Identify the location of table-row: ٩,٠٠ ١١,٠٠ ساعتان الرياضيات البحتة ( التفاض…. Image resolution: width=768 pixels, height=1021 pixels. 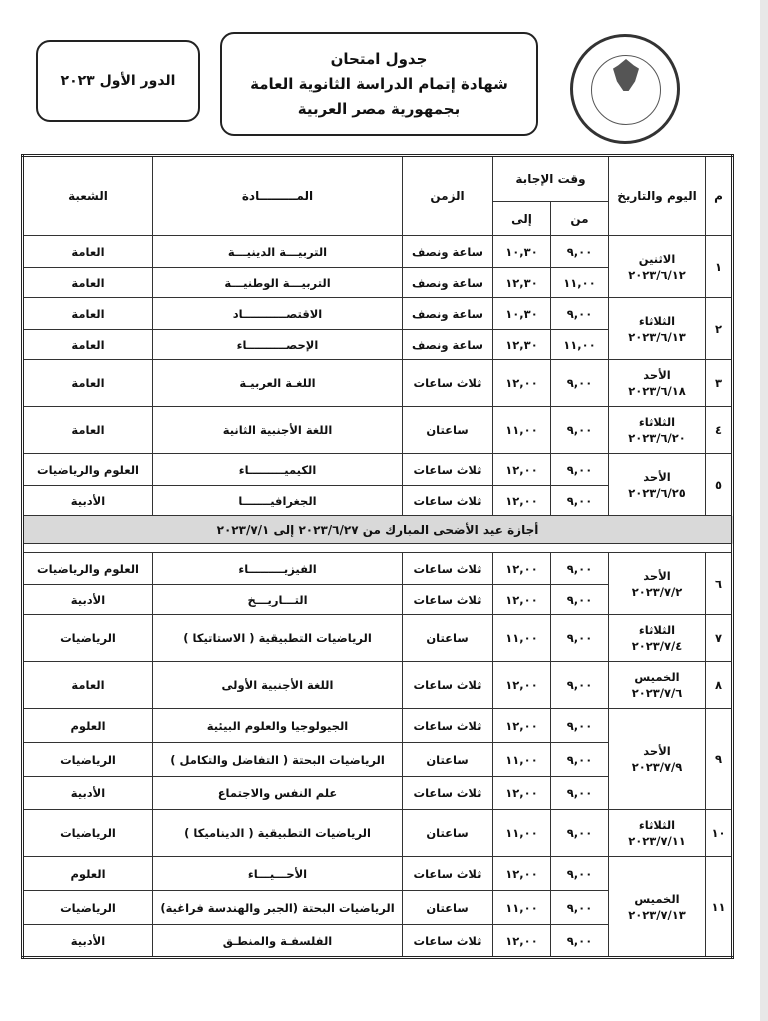
(377, 759).